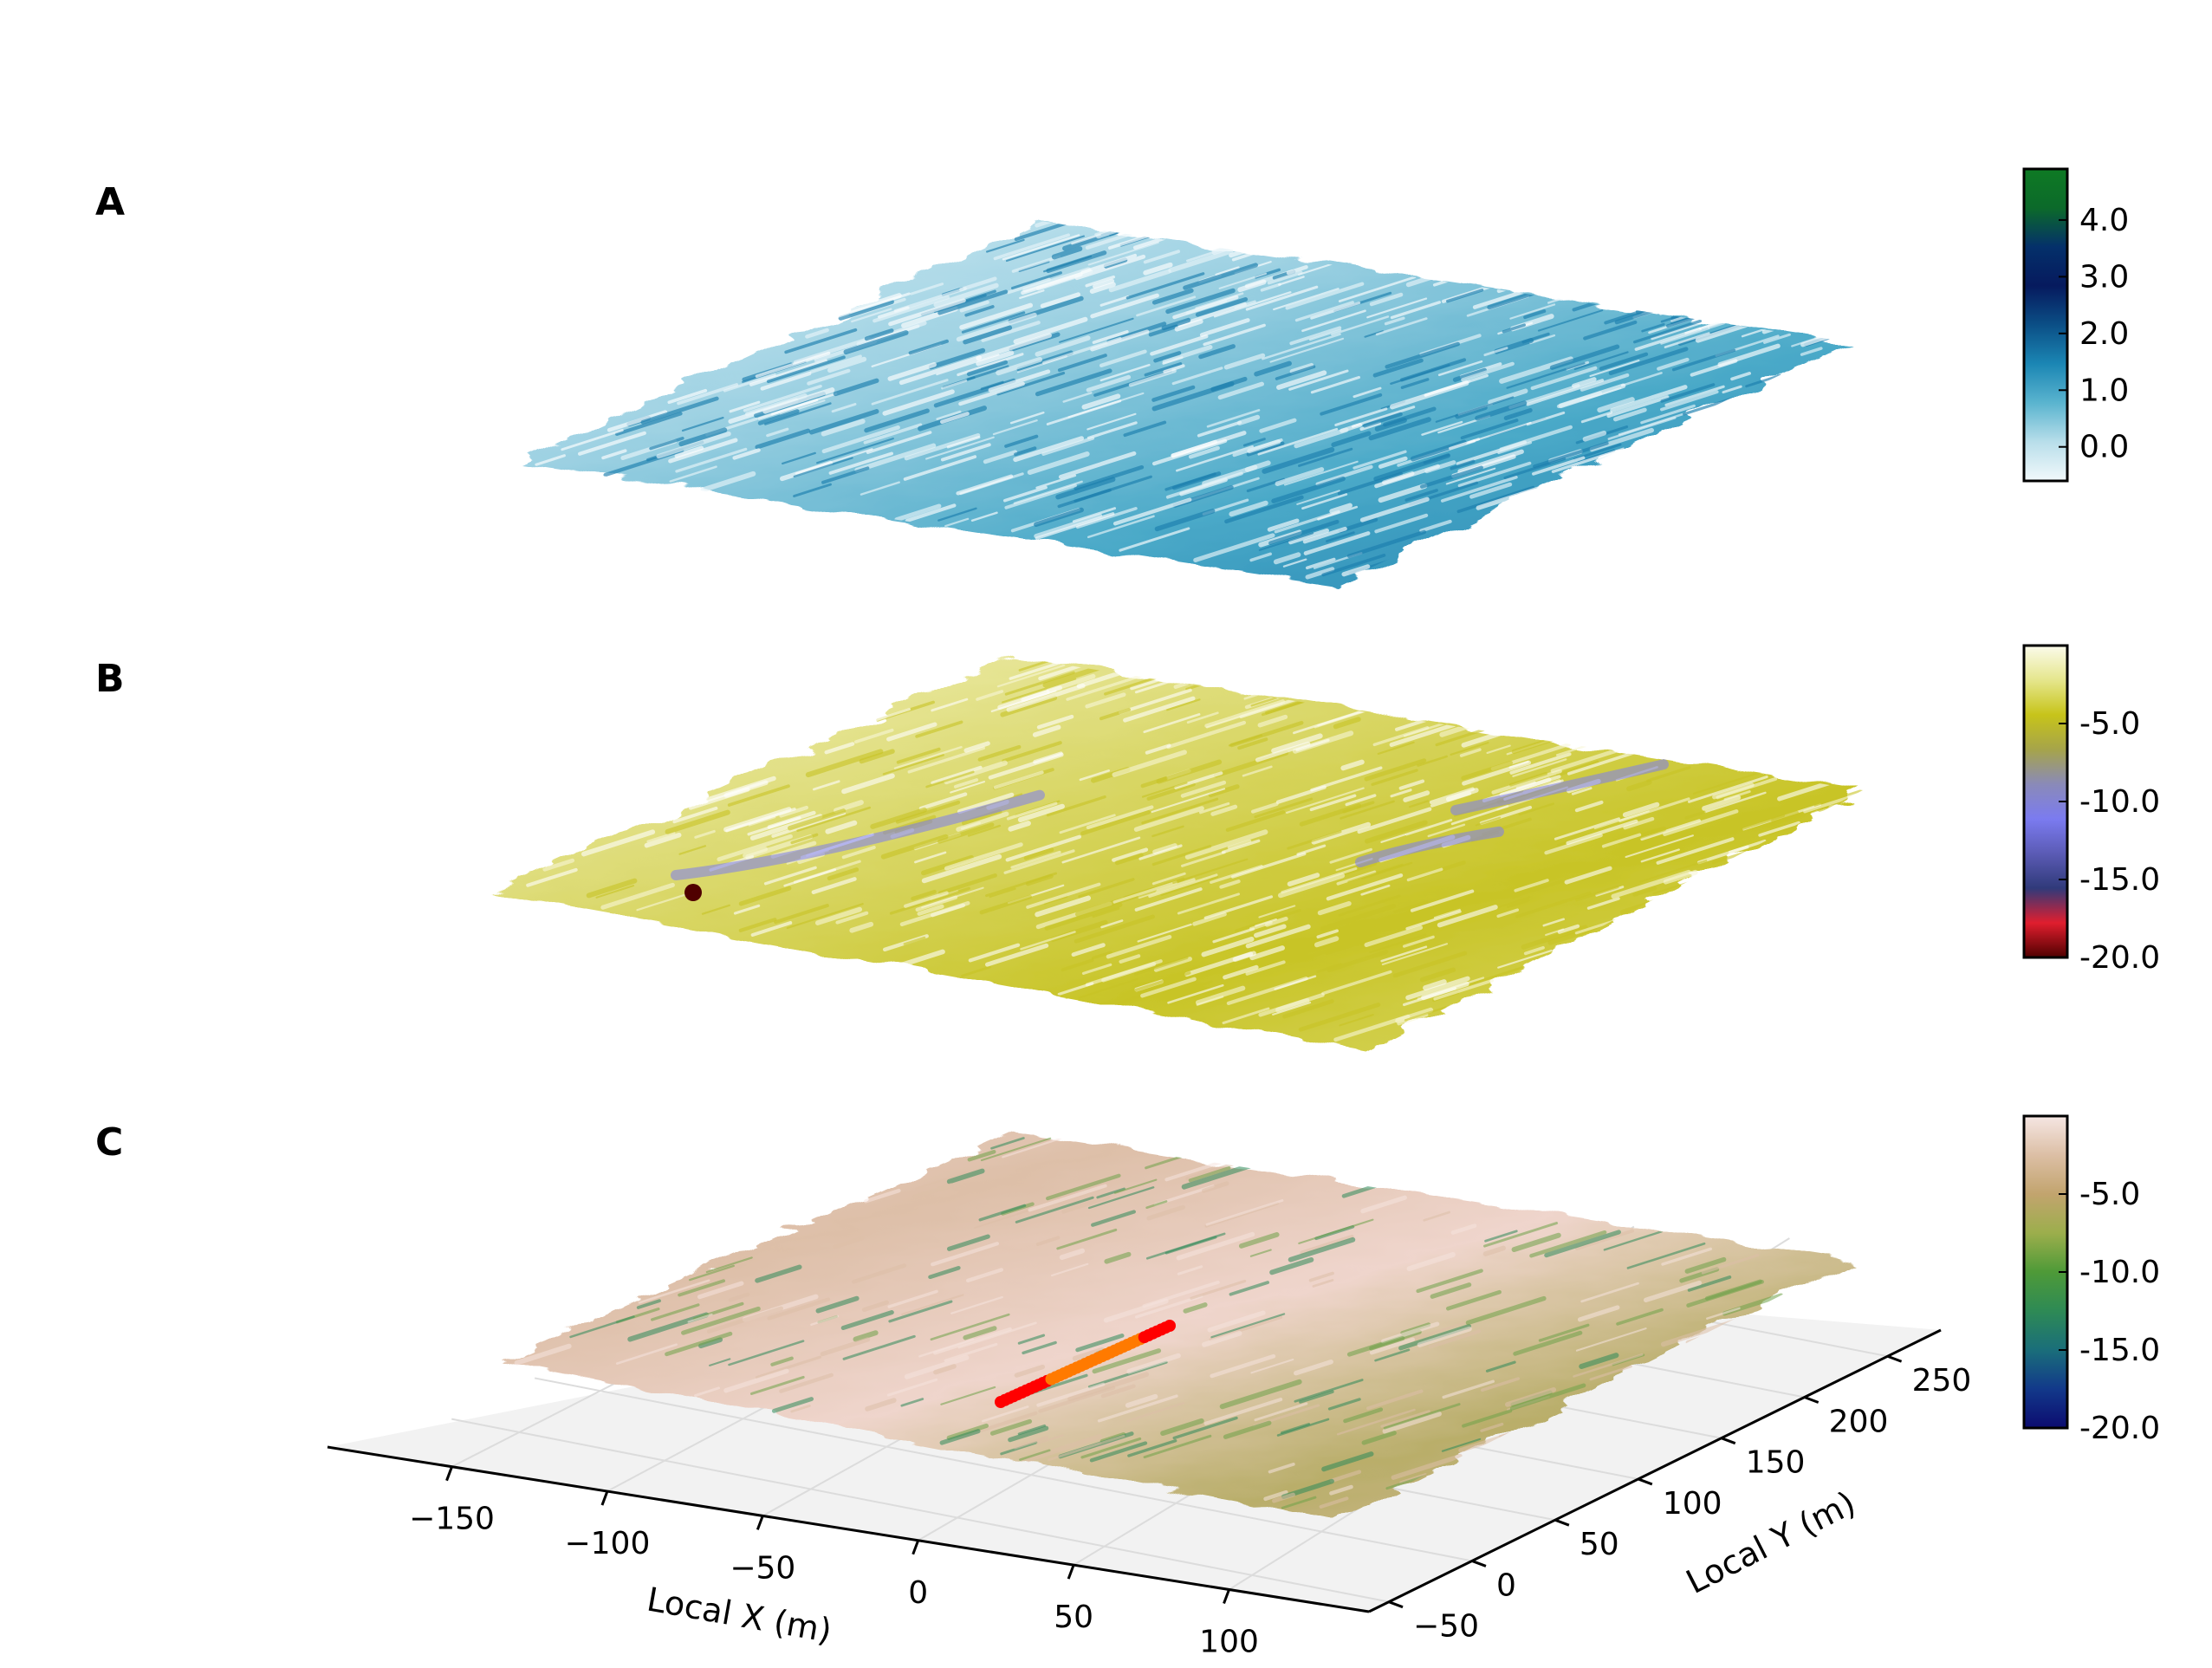  Describe the element at coordinates (2119, 958) in the screenshot. I see `colorbar-tick-label: -20.0` at that location.